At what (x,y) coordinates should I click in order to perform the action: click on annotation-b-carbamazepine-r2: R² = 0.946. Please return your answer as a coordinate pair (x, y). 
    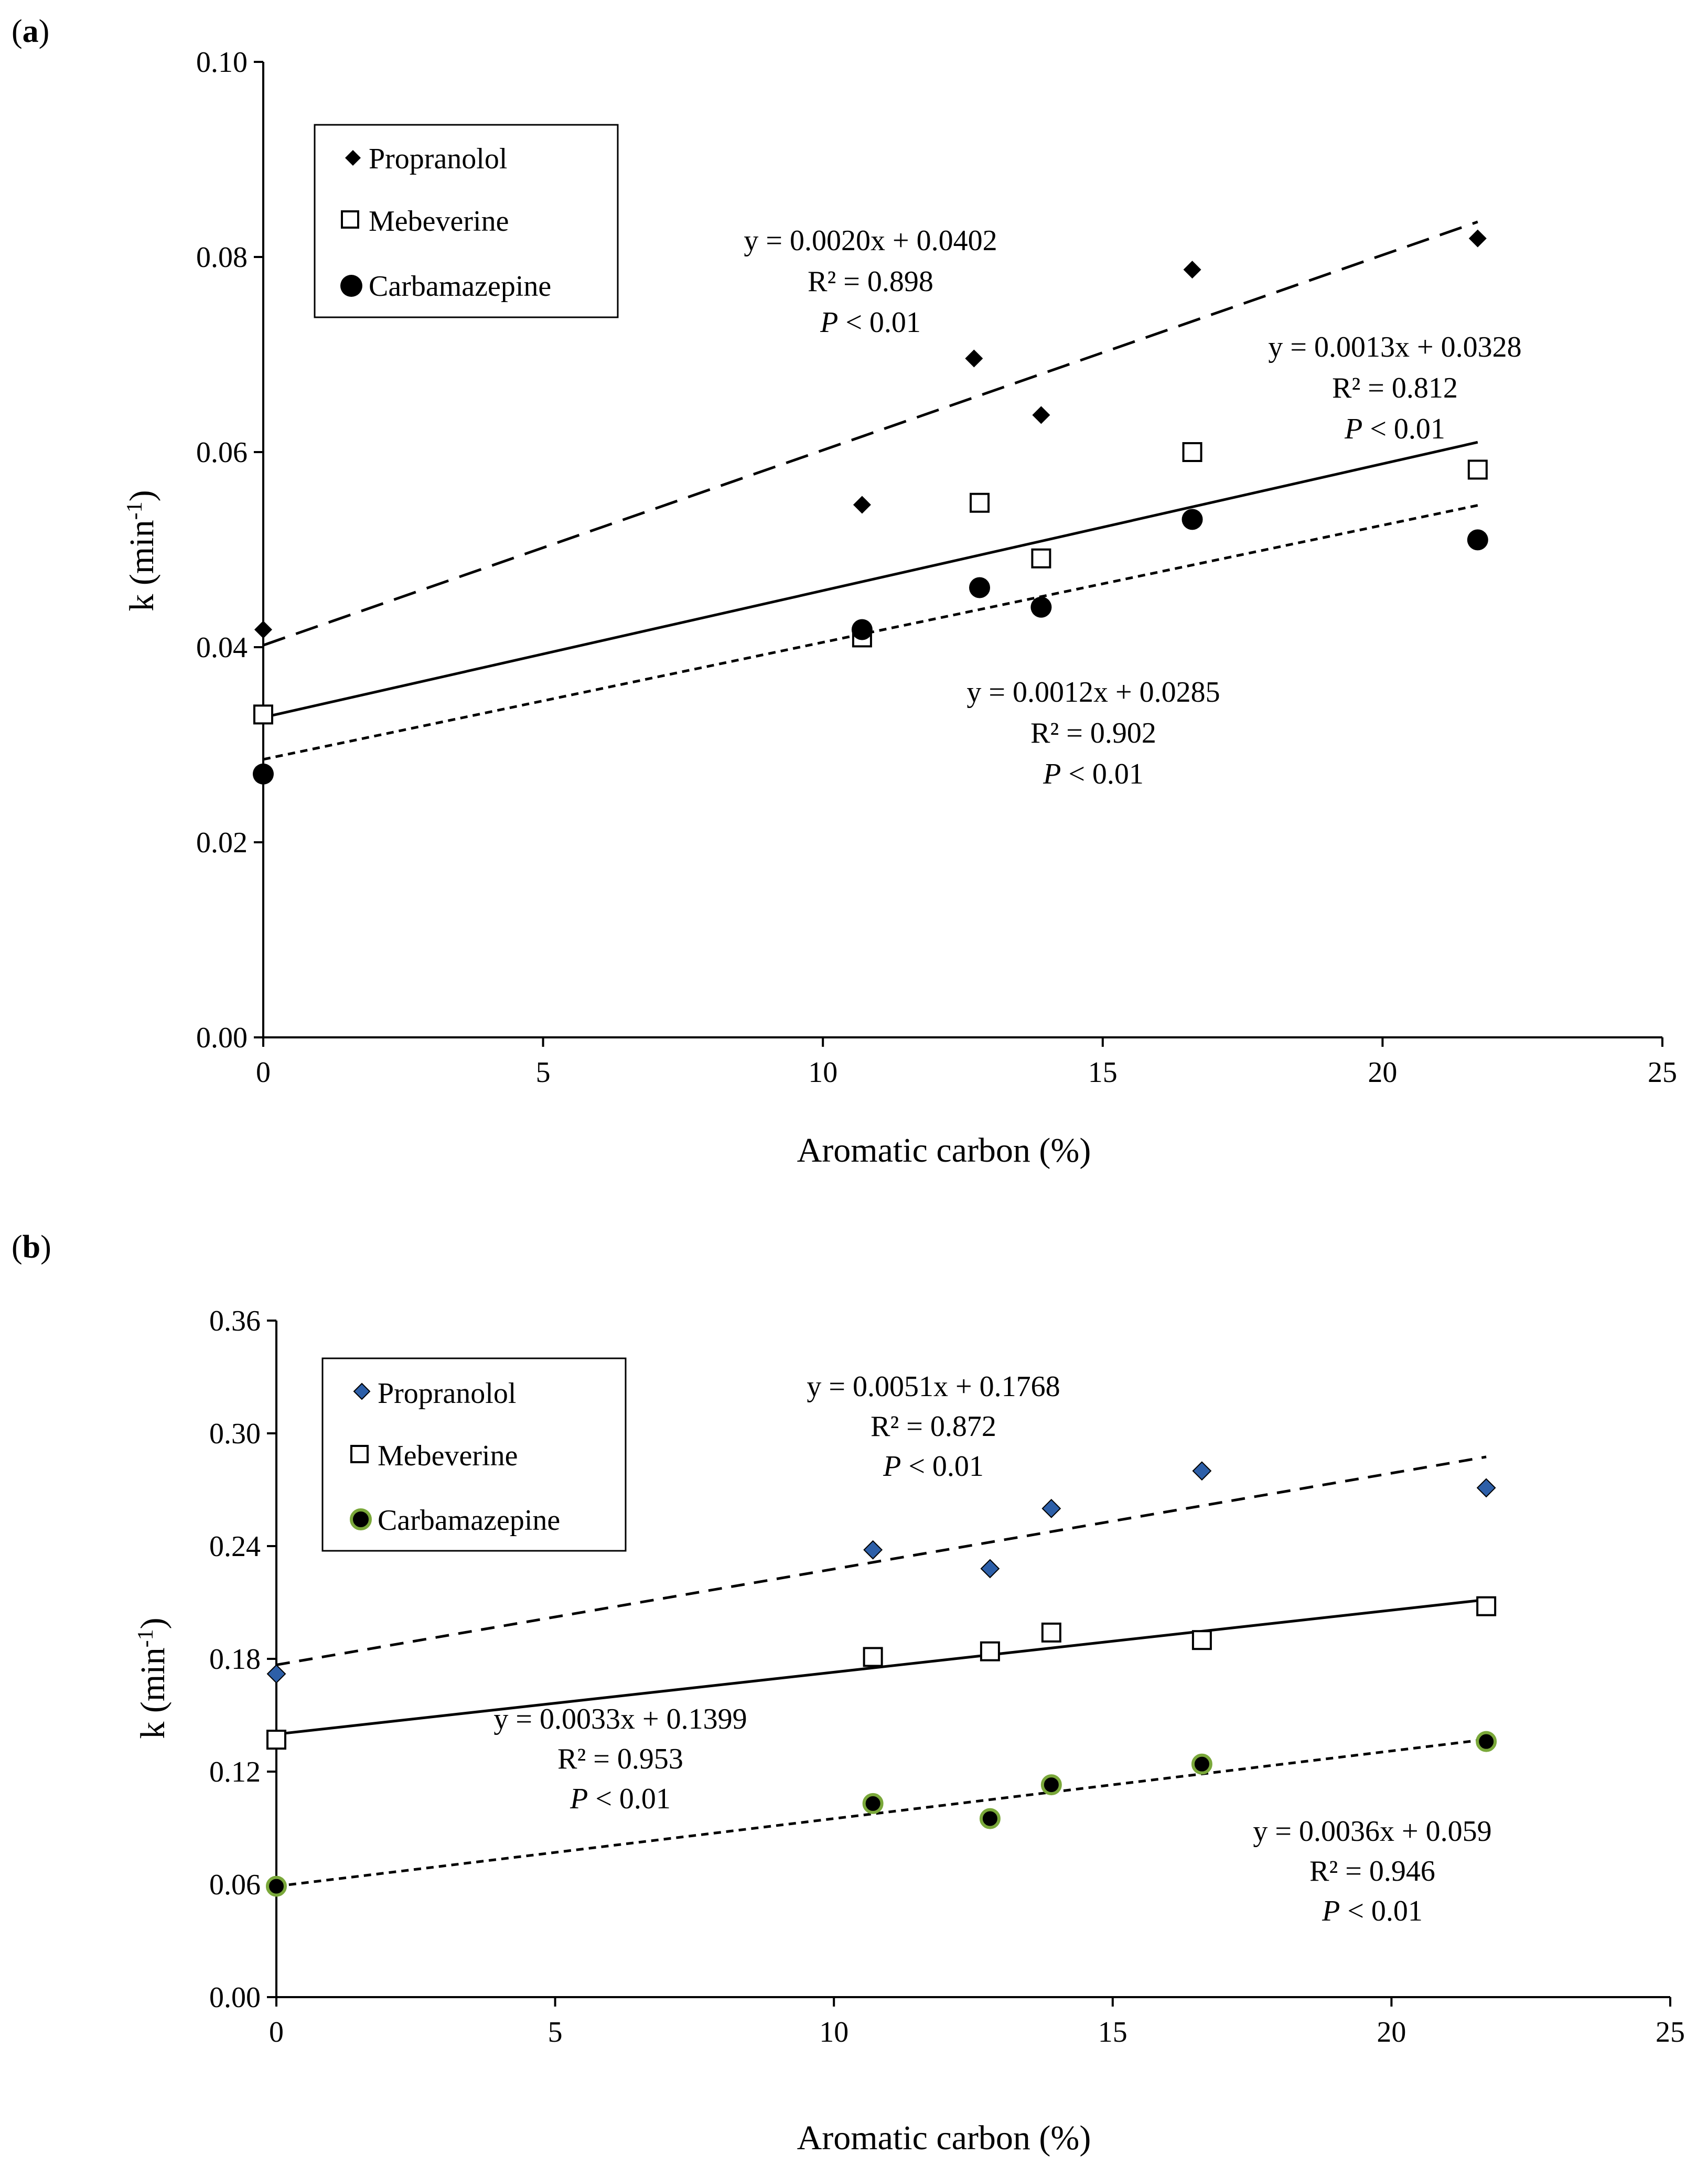
    Looking at the image, I should click on (1372, 1871).